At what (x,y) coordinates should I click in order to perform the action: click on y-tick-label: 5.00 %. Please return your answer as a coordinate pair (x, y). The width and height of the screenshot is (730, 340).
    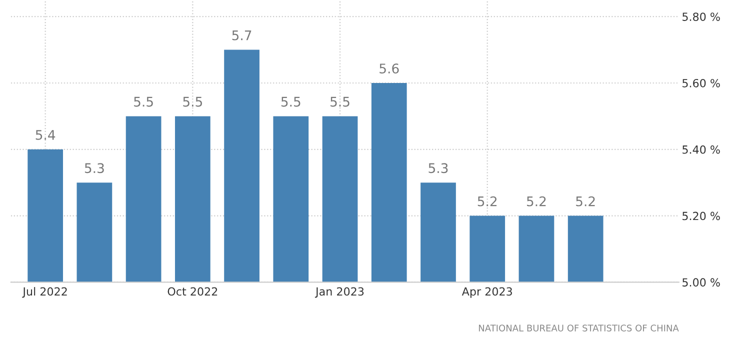
    Looking at the image, I should click on (701, 282).